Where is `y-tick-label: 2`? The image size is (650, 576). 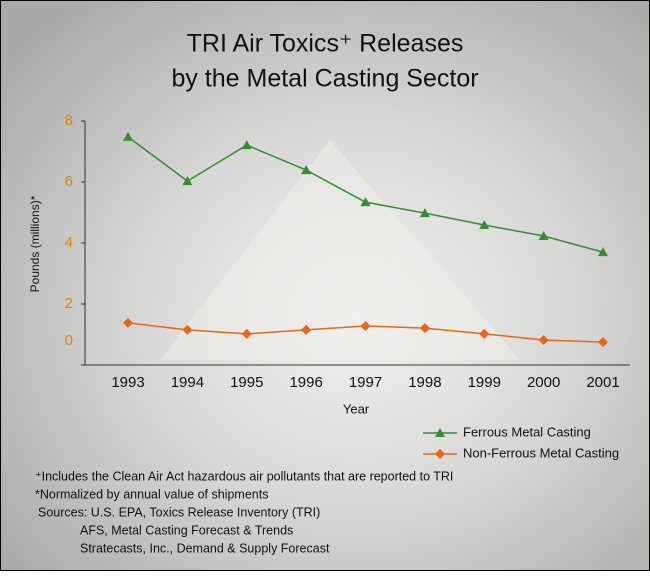
y-tick-label: 2 is located at coordinates (69, 303).